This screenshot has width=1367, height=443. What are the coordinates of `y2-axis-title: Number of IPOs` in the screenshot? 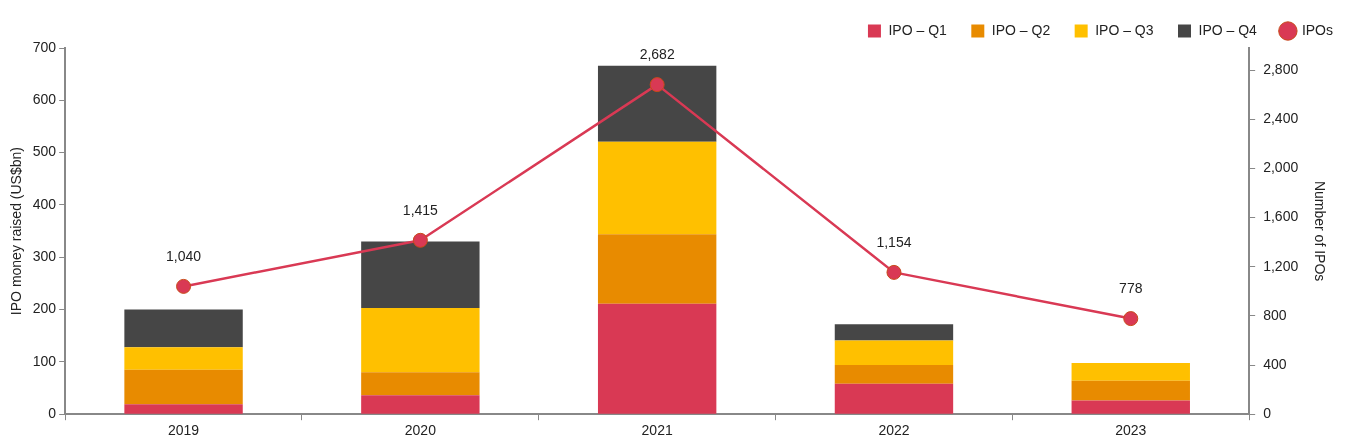 It's located at (1319, 231).